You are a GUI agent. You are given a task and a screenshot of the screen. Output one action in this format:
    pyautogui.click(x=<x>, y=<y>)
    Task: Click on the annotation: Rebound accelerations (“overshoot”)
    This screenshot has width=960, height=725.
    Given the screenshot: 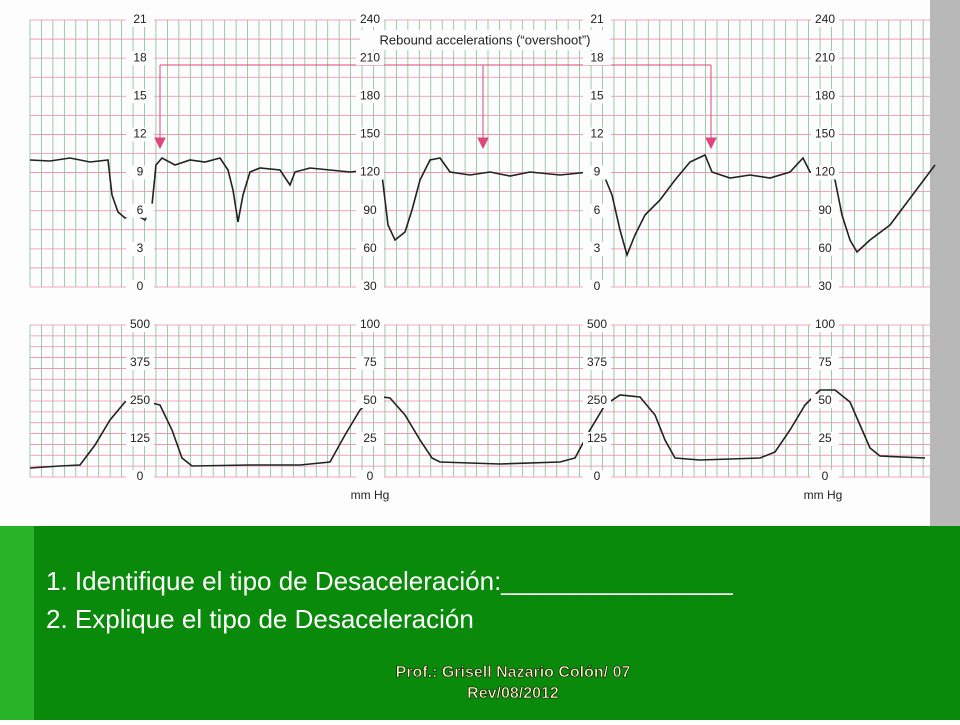 What is the action you would take?
    pyautogui.click(x=485, y=39)
    